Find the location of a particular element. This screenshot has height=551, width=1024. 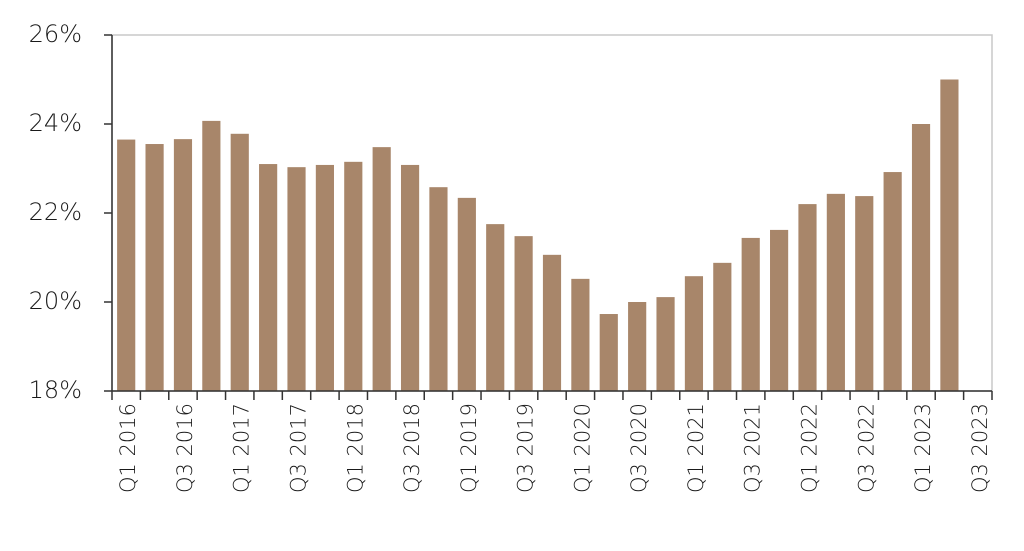

x-tick-label: Q3 2020 is located at coordinates (639, 448).